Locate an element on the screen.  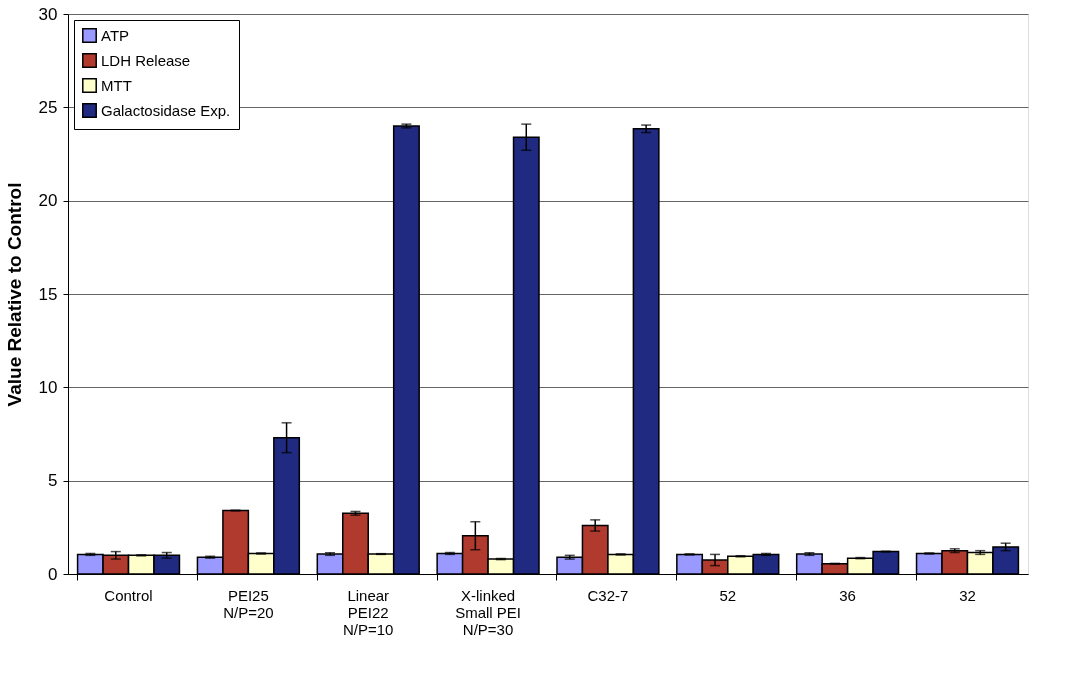
y-tick-label: 30 is located at coordinates (48, 14).